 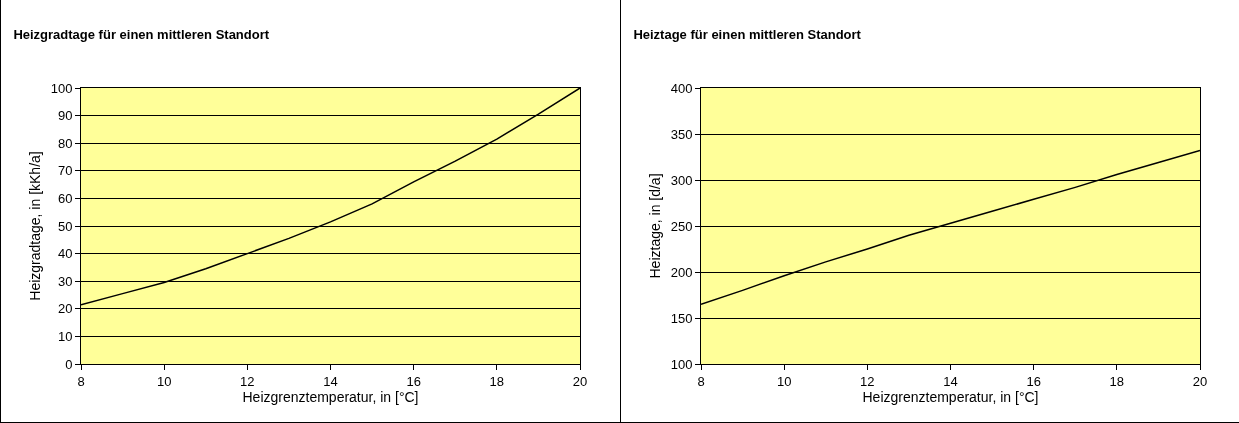 What do you see at coordinates (681, 180) in the screenshot?
I see `y-tick-label: 300` at bounding box center [681, 180].